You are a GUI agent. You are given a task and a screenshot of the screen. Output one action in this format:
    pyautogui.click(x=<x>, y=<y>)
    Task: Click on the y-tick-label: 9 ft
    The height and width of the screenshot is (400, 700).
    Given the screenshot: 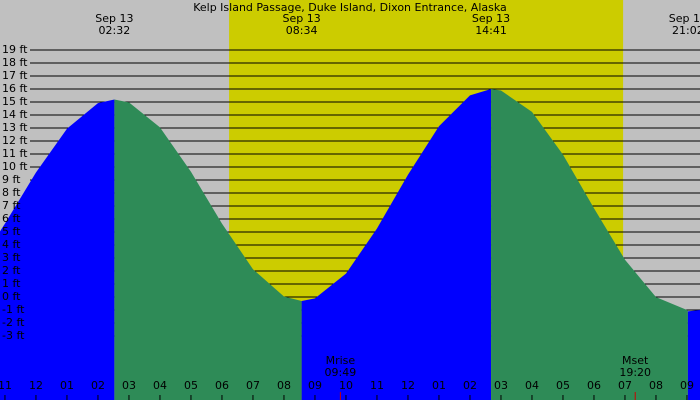 What is the action you would take?
    pyautogui.click(x=11, y=179)
    